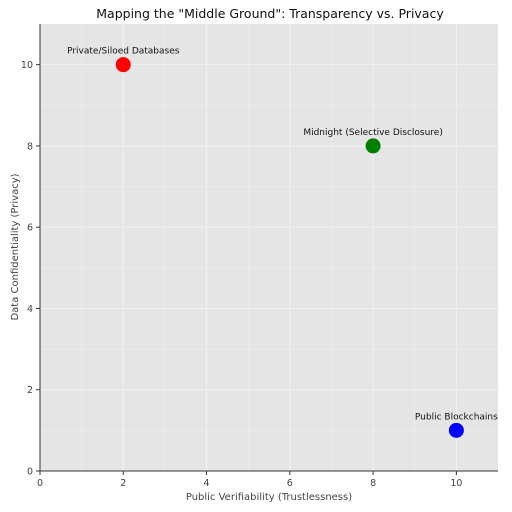 This screenshot has height=512, width=512. What do you see at coordinates (40, 483) in the screenshot?
I see `x-tick-label: 0` at bounding box center [40, 483].